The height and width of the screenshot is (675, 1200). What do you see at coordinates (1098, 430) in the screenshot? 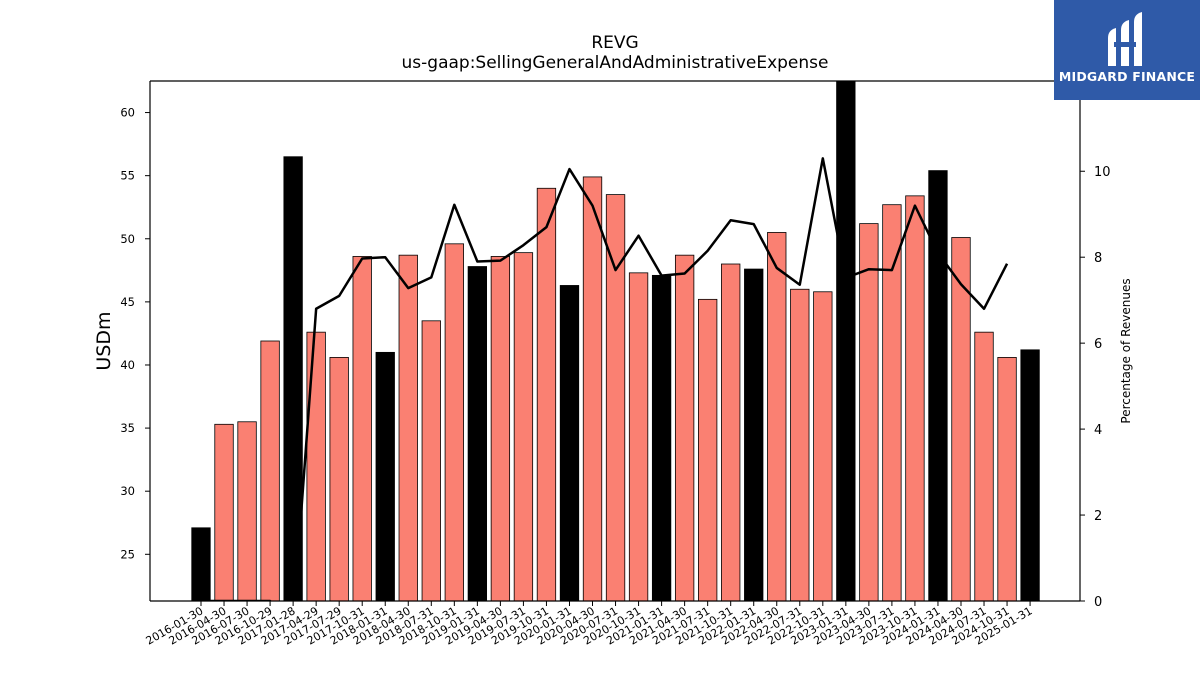
I see `y2-tick-label: 4` at bounding box center [1098, 430].